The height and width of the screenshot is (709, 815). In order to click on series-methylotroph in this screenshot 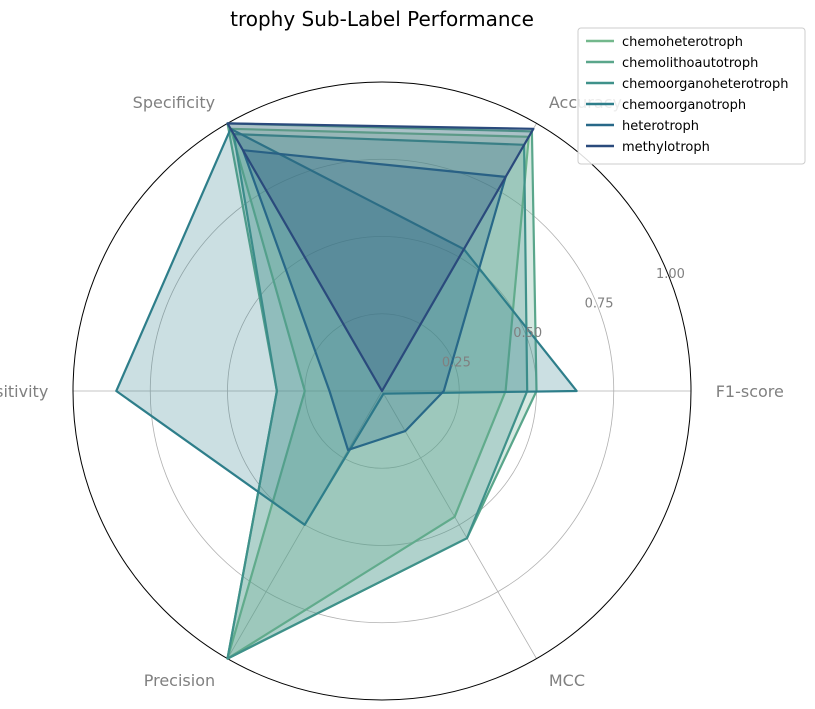, I will do `click(380, 257)`.